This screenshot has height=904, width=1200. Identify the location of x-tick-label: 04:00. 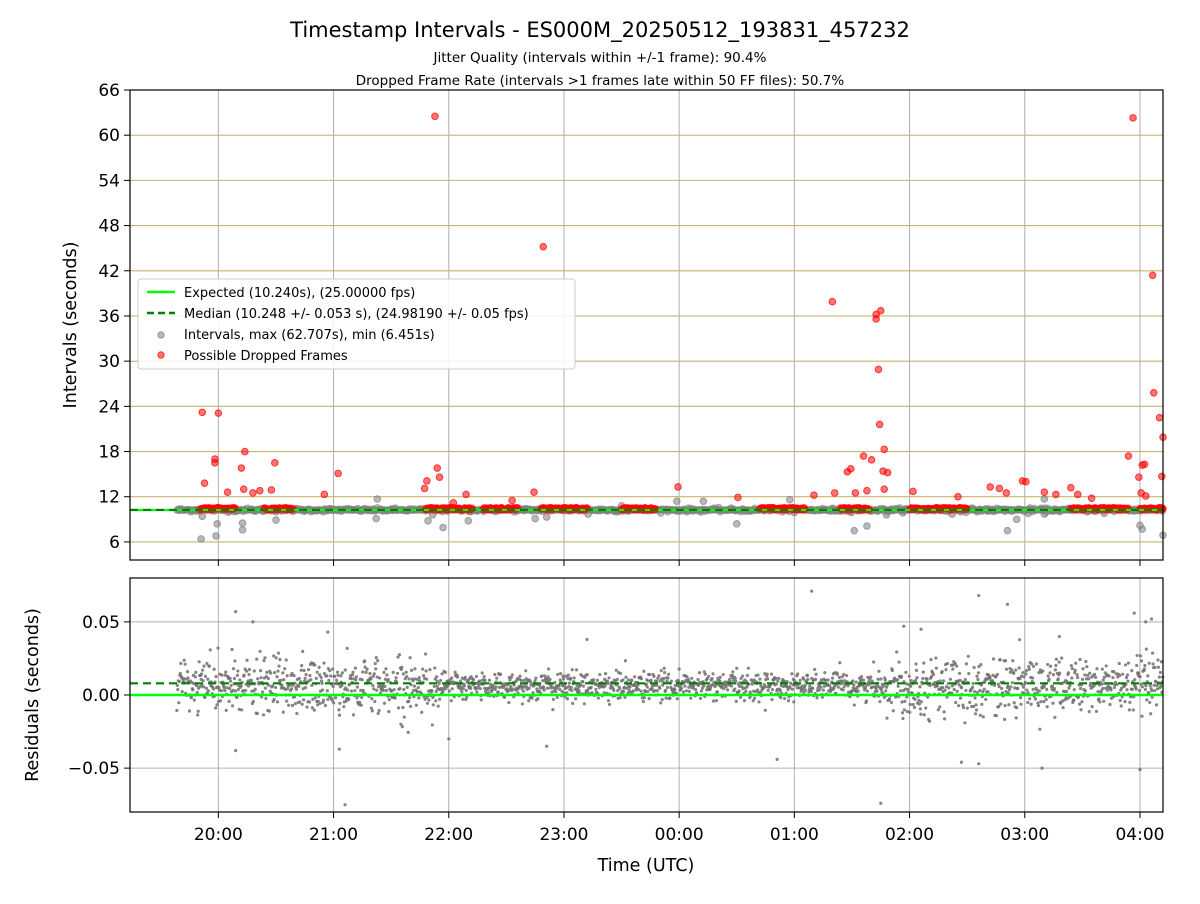
(1139, 835).